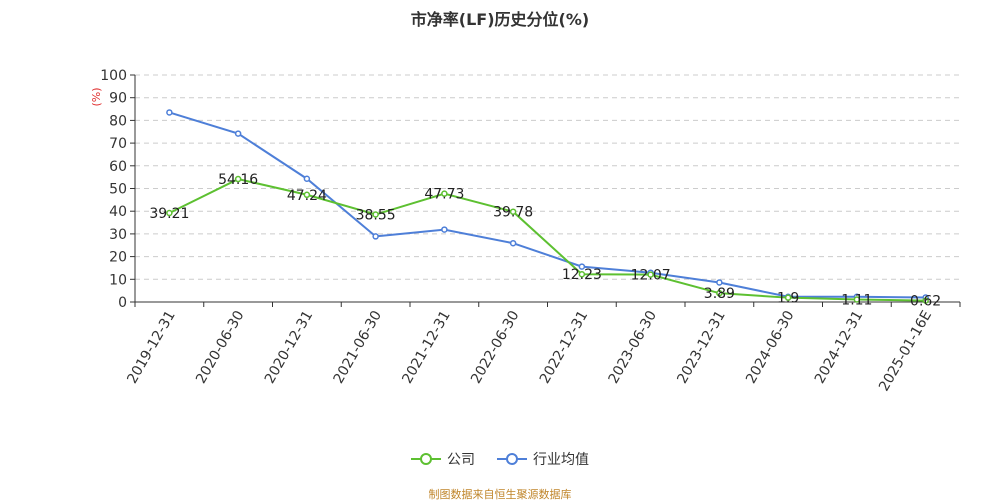 The height and width of the screenshot is (502, 1000). Describe the element at coordinates (118, 144) in the screenshot. I see `y-tick-label: 70` at that location.